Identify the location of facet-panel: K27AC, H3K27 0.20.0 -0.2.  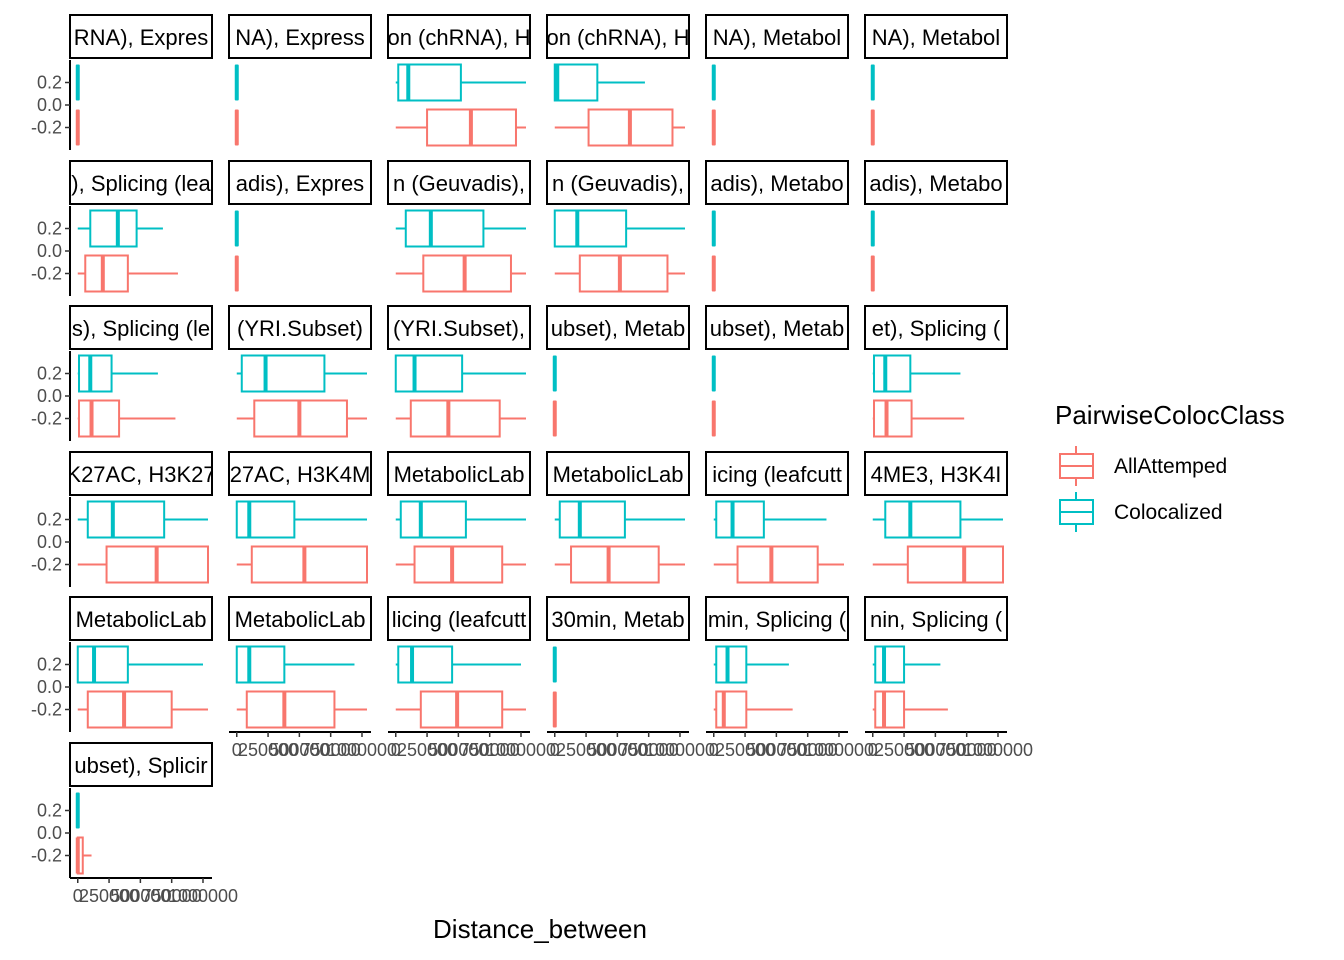
(123, 519).